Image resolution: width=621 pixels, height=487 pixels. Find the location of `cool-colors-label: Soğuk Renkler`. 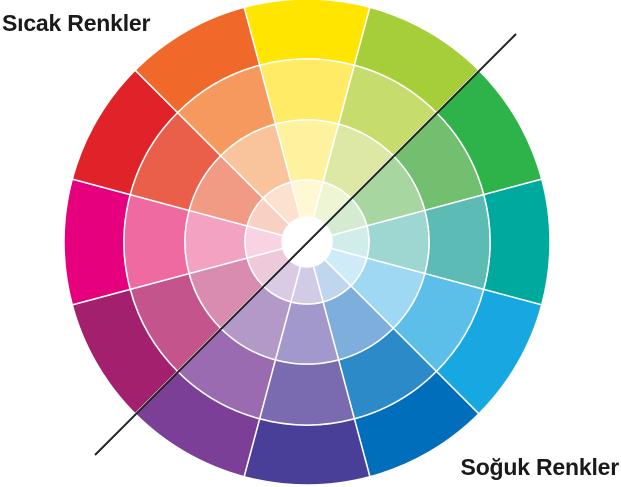

cool-colors-label: Soğuk Renkler is located at coordinates (540, 467).